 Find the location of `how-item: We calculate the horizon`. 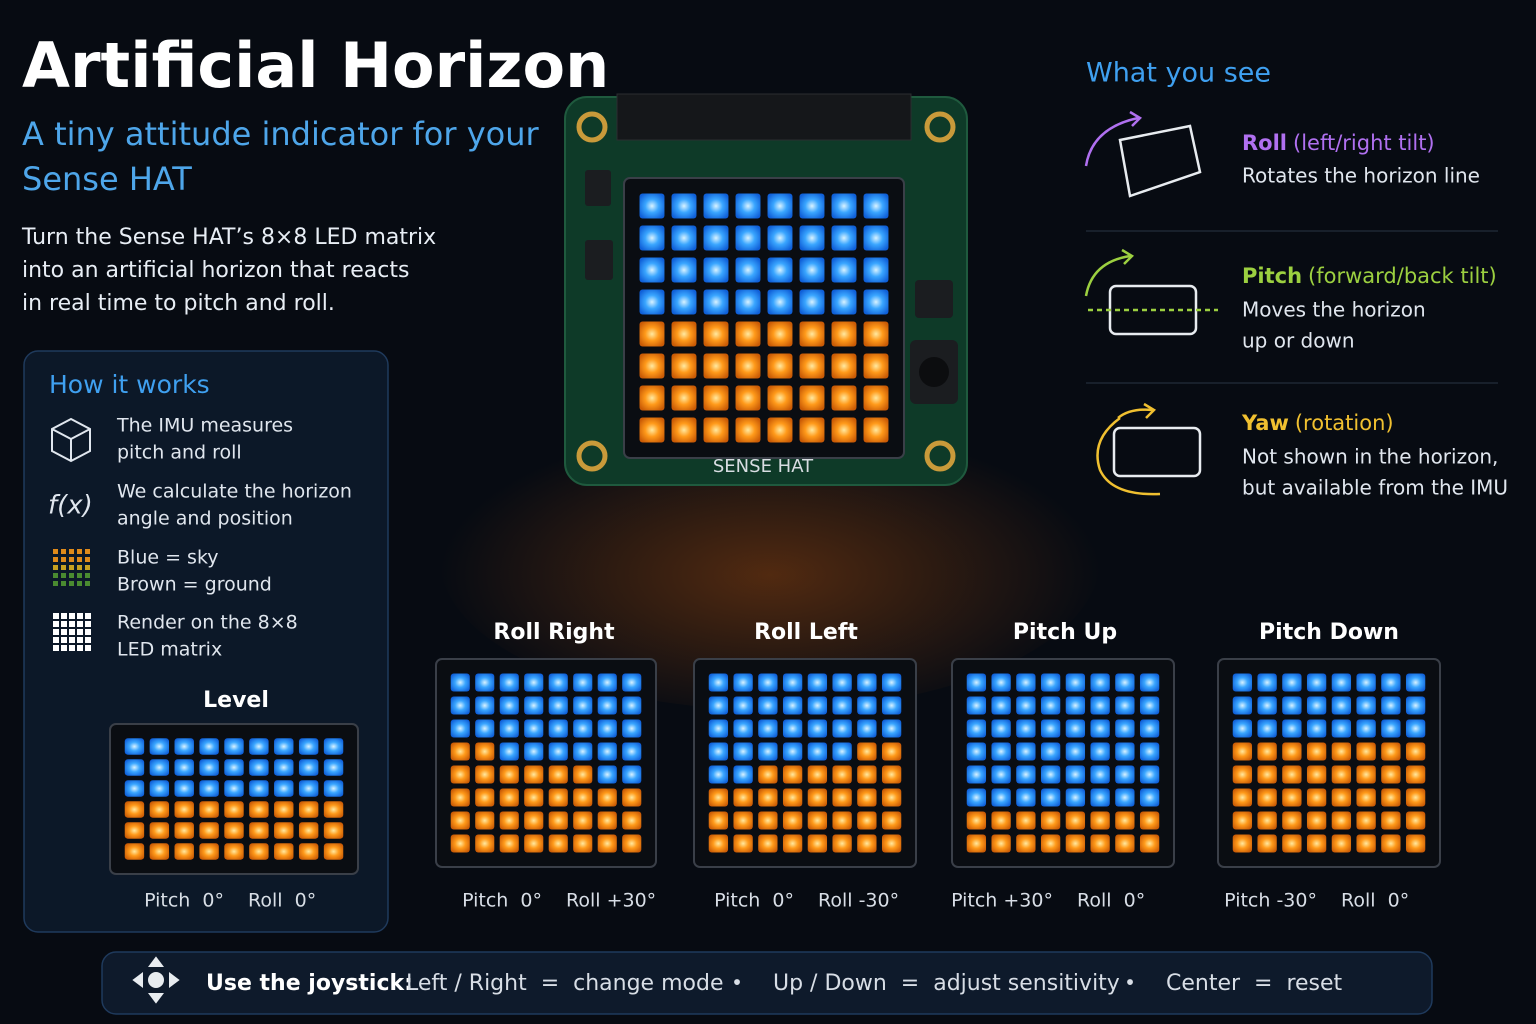

how-item: We calculate the horizon is located at coordinates (234, 492).